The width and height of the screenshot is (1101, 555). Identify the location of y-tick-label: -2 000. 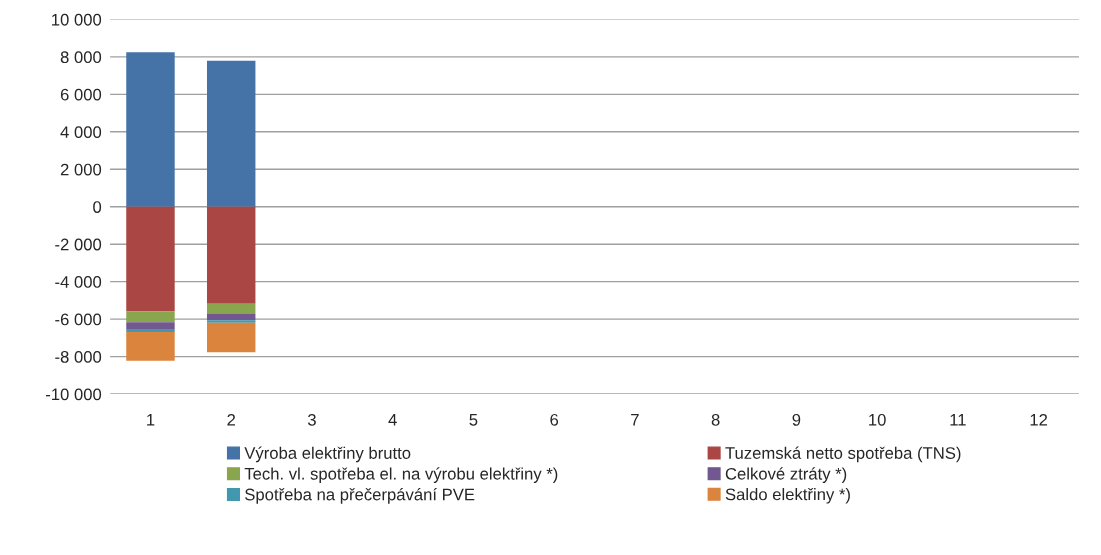
(78, 244).